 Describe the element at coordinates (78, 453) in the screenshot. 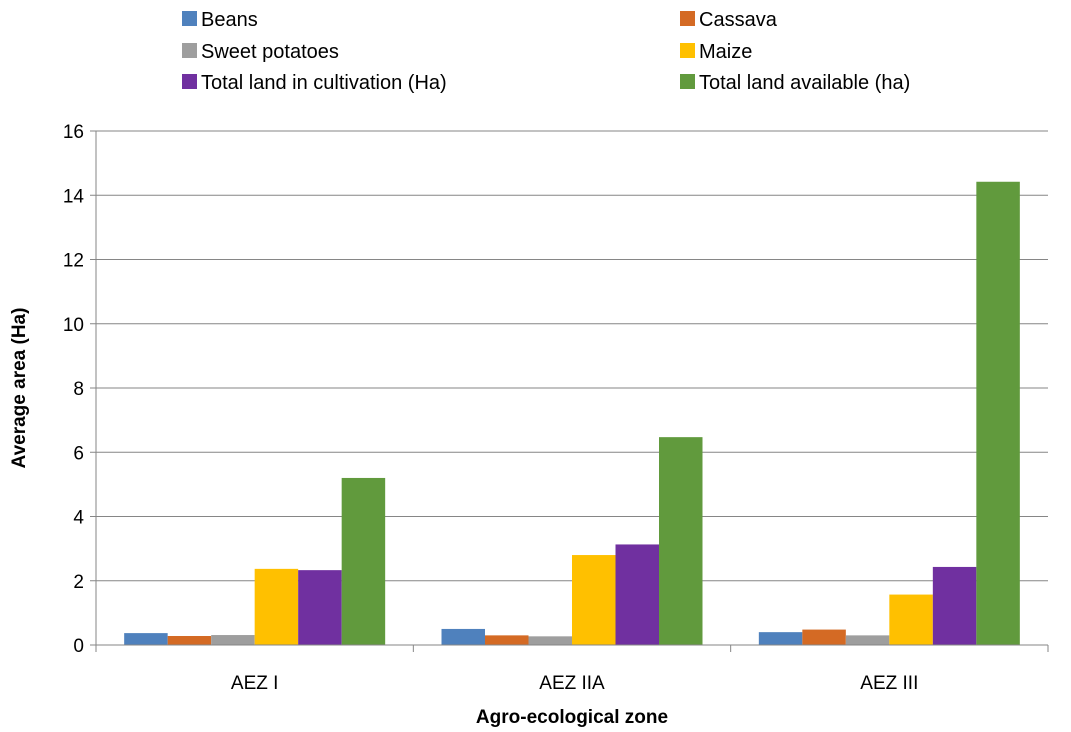

I see `y-tick-label: 6` at that location.